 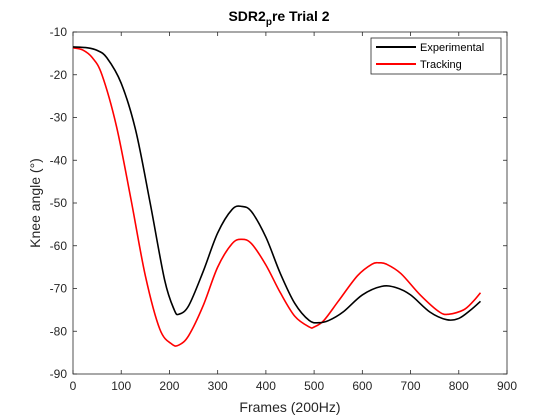 I want to click on legend-label-tracking: Tracking, so click(x=441, y=65).